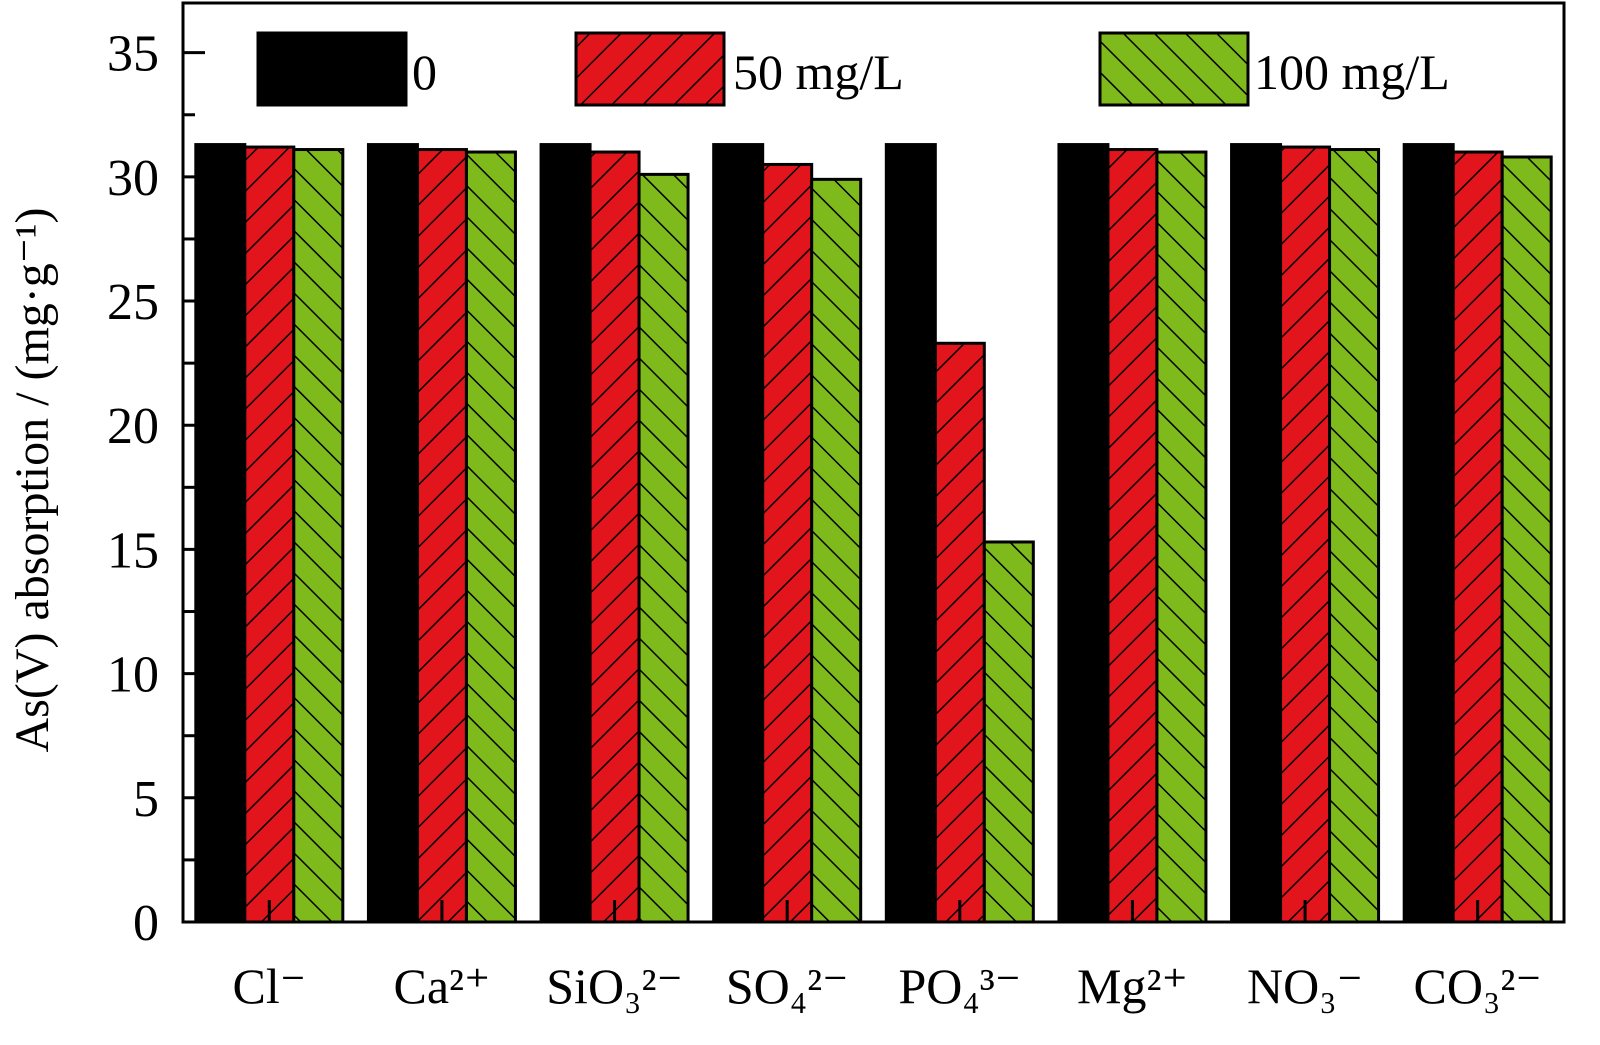 The width and height of the screenshot is (1600, 1045). Describe the element at coordinates (133, 426) in the screenshot. I see `y-tick-label: 20` at that location.